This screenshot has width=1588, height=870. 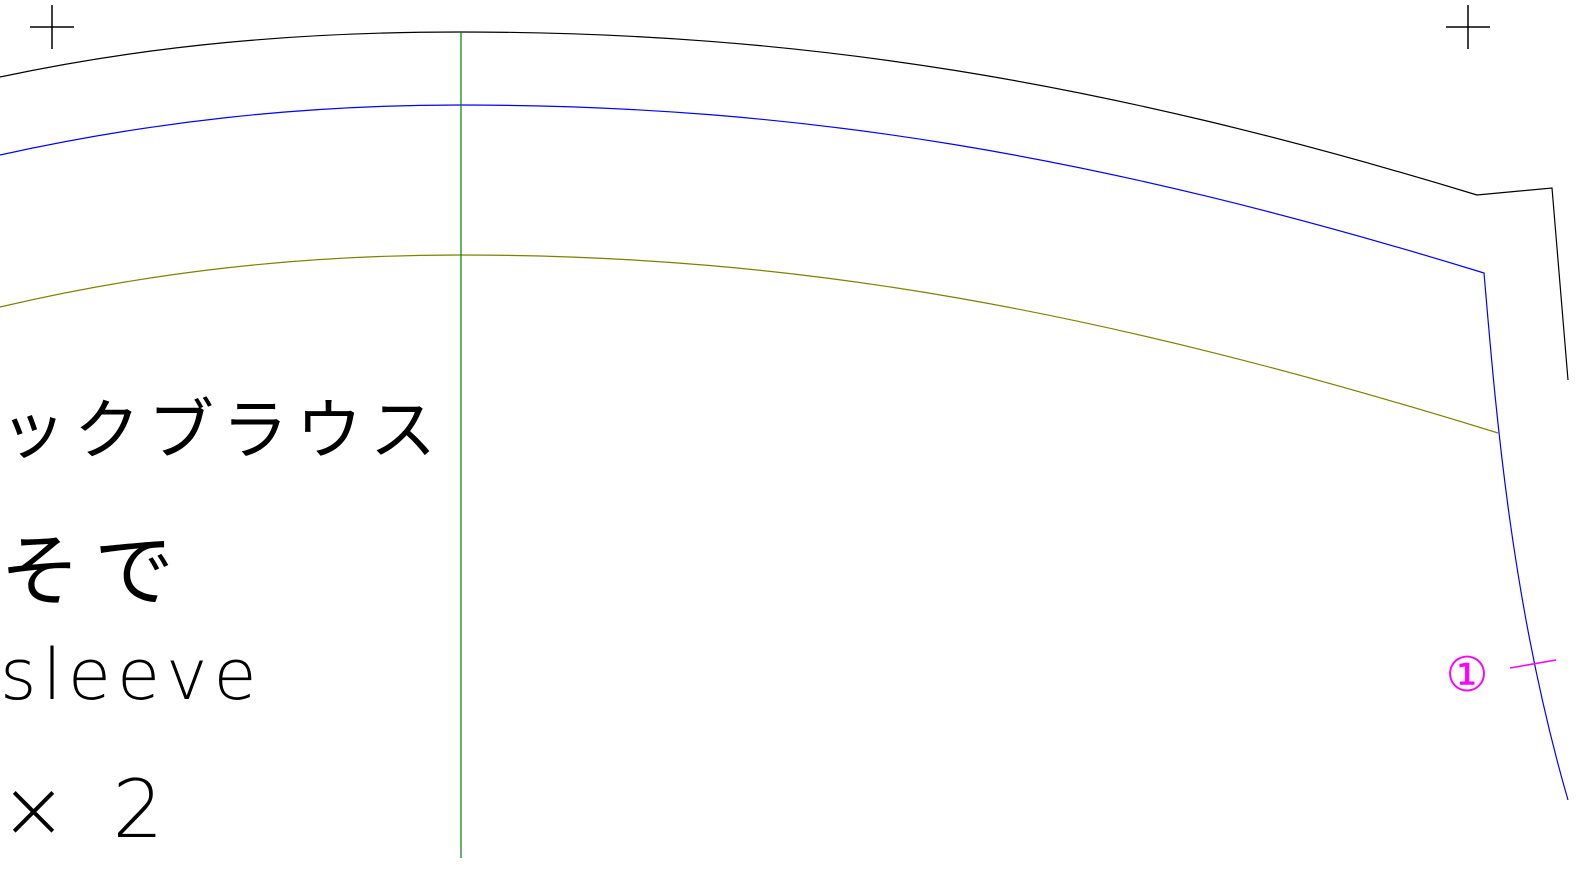 What do you see at coordinates (760, 27) in the screenshot?
I see `registration-marks` at bounding box center [760, 27].